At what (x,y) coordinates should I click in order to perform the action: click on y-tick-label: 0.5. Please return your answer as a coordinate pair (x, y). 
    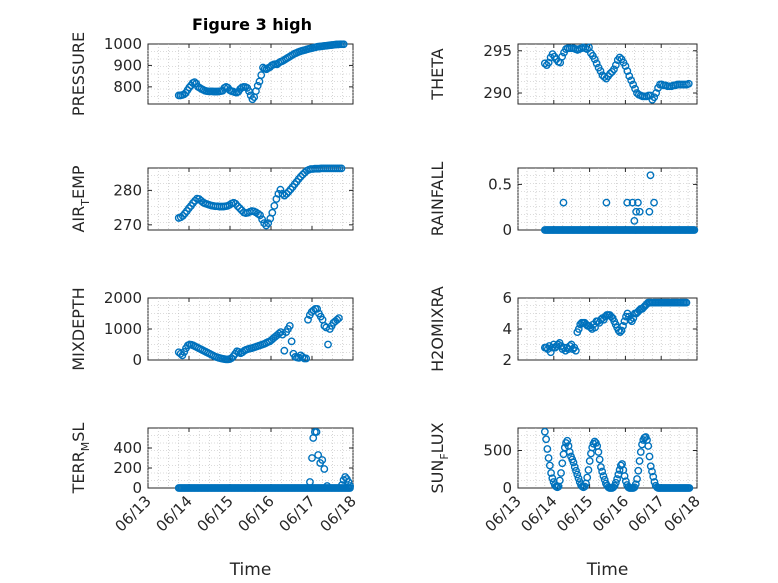
    Looking at the image, I should click on (500, 184).